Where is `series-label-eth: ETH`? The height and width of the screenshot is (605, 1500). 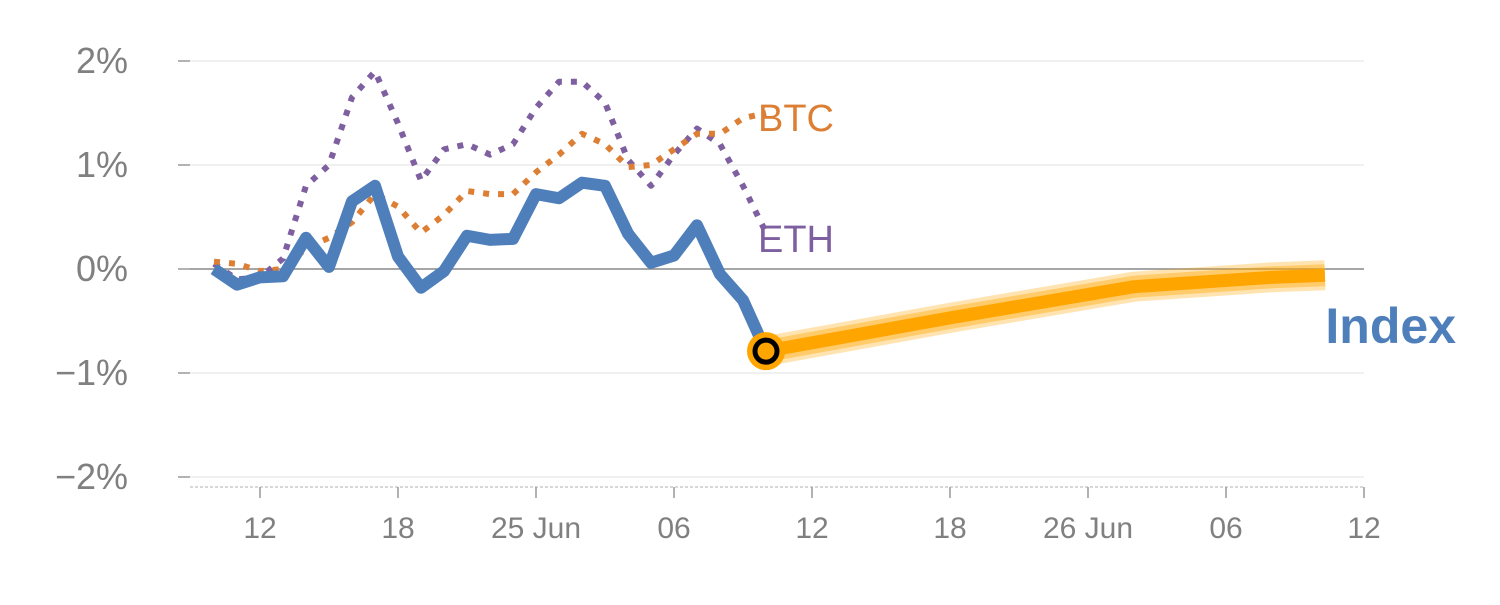 series-label-eth: ETH is located at coordinates (796, 240).